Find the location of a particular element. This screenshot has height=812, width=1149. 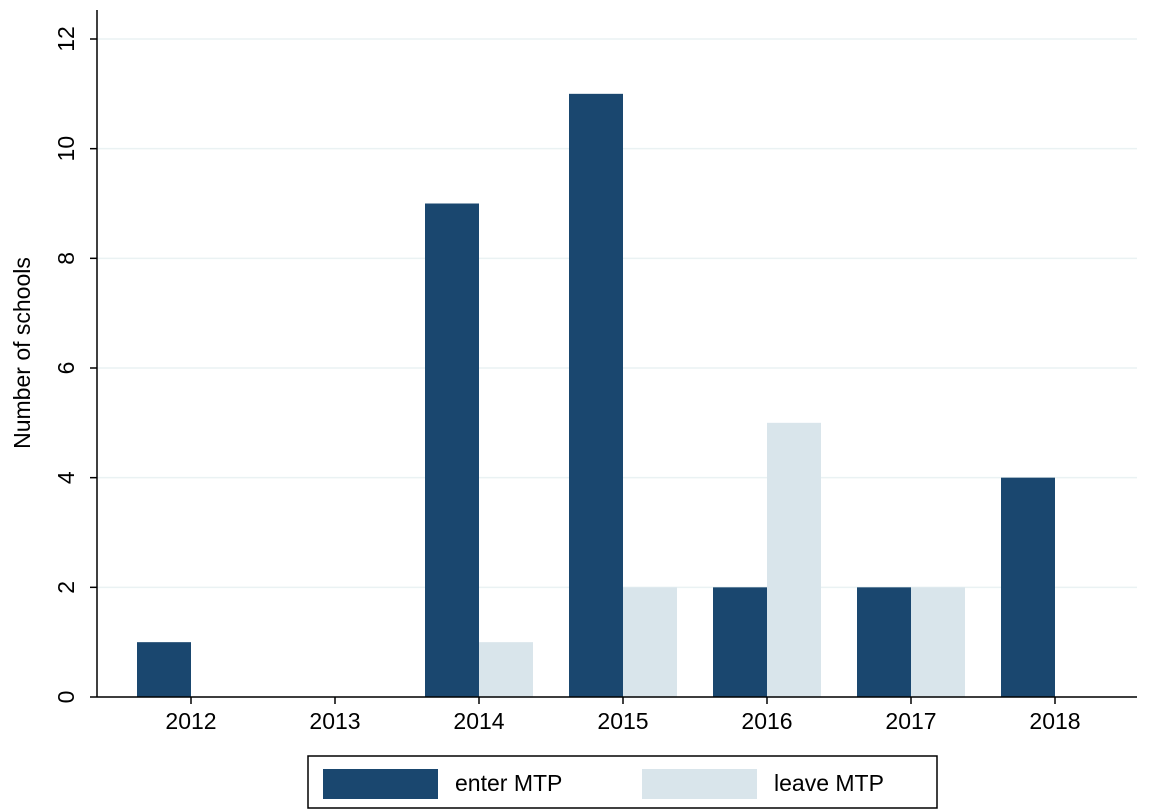

x-tick-label: 2013 is located at coordinates (334, 721).